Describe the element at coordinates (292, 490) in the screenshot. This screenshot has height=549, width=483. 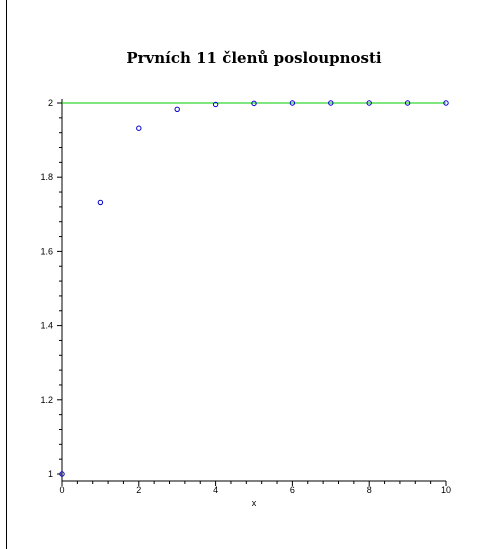
I see `x-tick-label: 6` at that location.